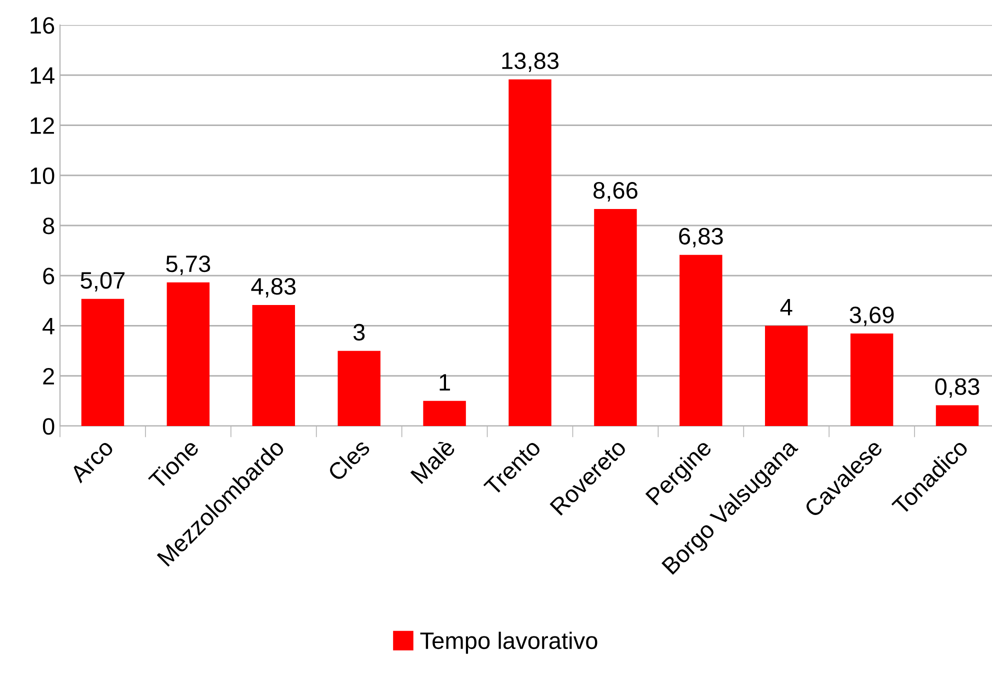 The width and height of the screenshot is (992, 675). I want to click on y-tick-label: 2, so click(48, 376).